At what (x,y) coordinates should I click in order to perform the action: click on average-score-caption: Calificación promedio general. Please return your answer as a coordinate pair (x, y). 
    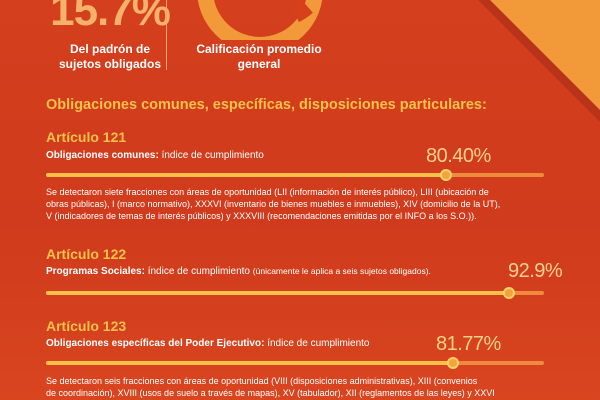
    Looking at the image, I should click on (259, 57).